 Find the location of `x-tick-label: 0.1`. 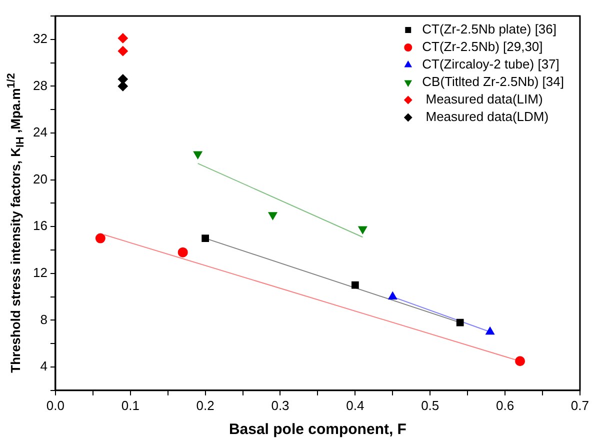

x-tick-label: 0.1 is located at coordinates (130, 405).